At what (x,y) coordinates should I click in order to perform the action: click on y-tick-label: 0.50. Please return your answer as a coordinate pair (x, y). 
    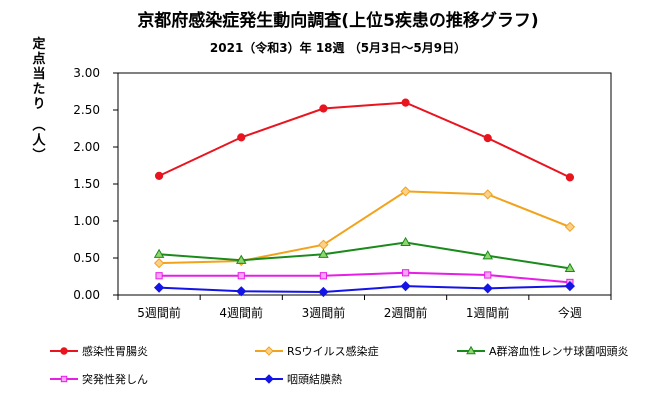
    Looking at the image, I should click on (86, 258).